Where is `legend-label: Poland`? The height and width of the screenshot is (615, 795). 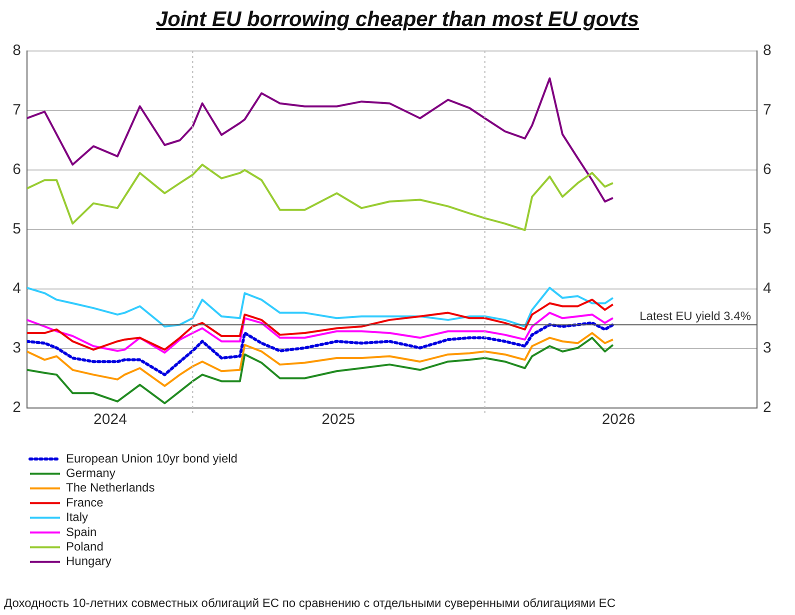 legend-label: Poland is located at coordinates (85, 547).